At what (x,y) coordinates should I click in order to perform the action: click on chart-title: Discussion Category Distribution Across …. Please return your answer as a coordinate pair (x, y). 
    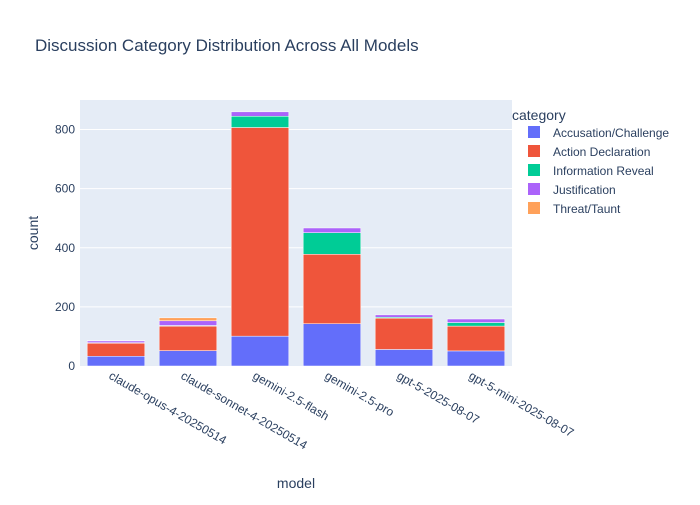
    Looking at the image, I should click on (227, 45).